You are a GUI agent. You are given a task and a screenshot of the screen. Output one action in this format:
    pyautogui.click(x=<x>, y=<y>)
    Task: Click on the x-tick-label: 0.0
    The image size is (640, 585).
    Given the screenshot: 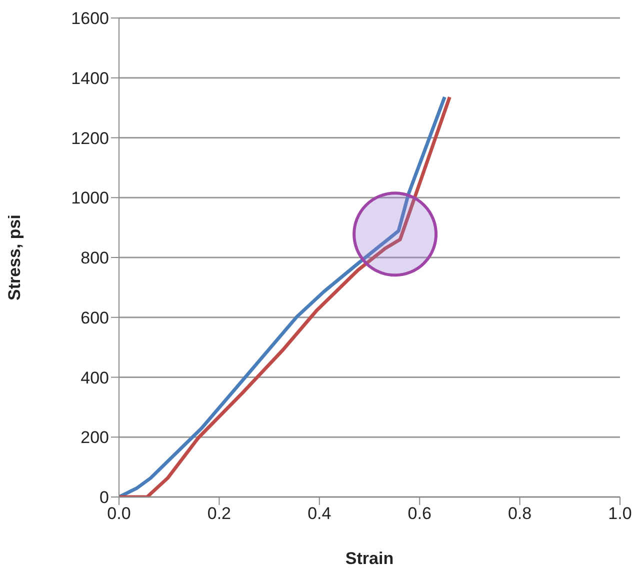 What is the action you would take?
    pyautogui.click(x=119, y=514)
    